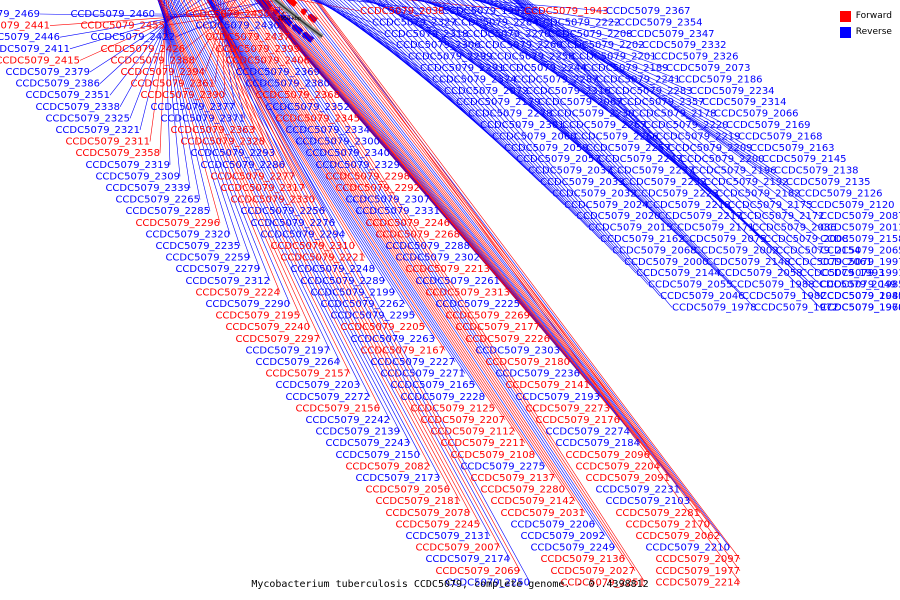 The width and height of the screenshot is (900, 600). Describe the element at coordinates (287, 350) in the screenshot. I see `gene-label: CCDC5079_2197` at that location.